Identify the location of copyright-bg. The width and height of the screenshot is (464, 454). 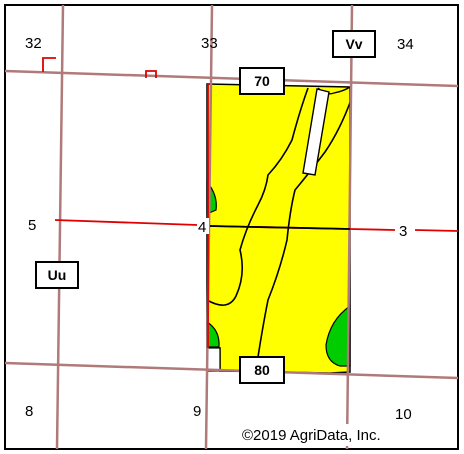
(347, 435).